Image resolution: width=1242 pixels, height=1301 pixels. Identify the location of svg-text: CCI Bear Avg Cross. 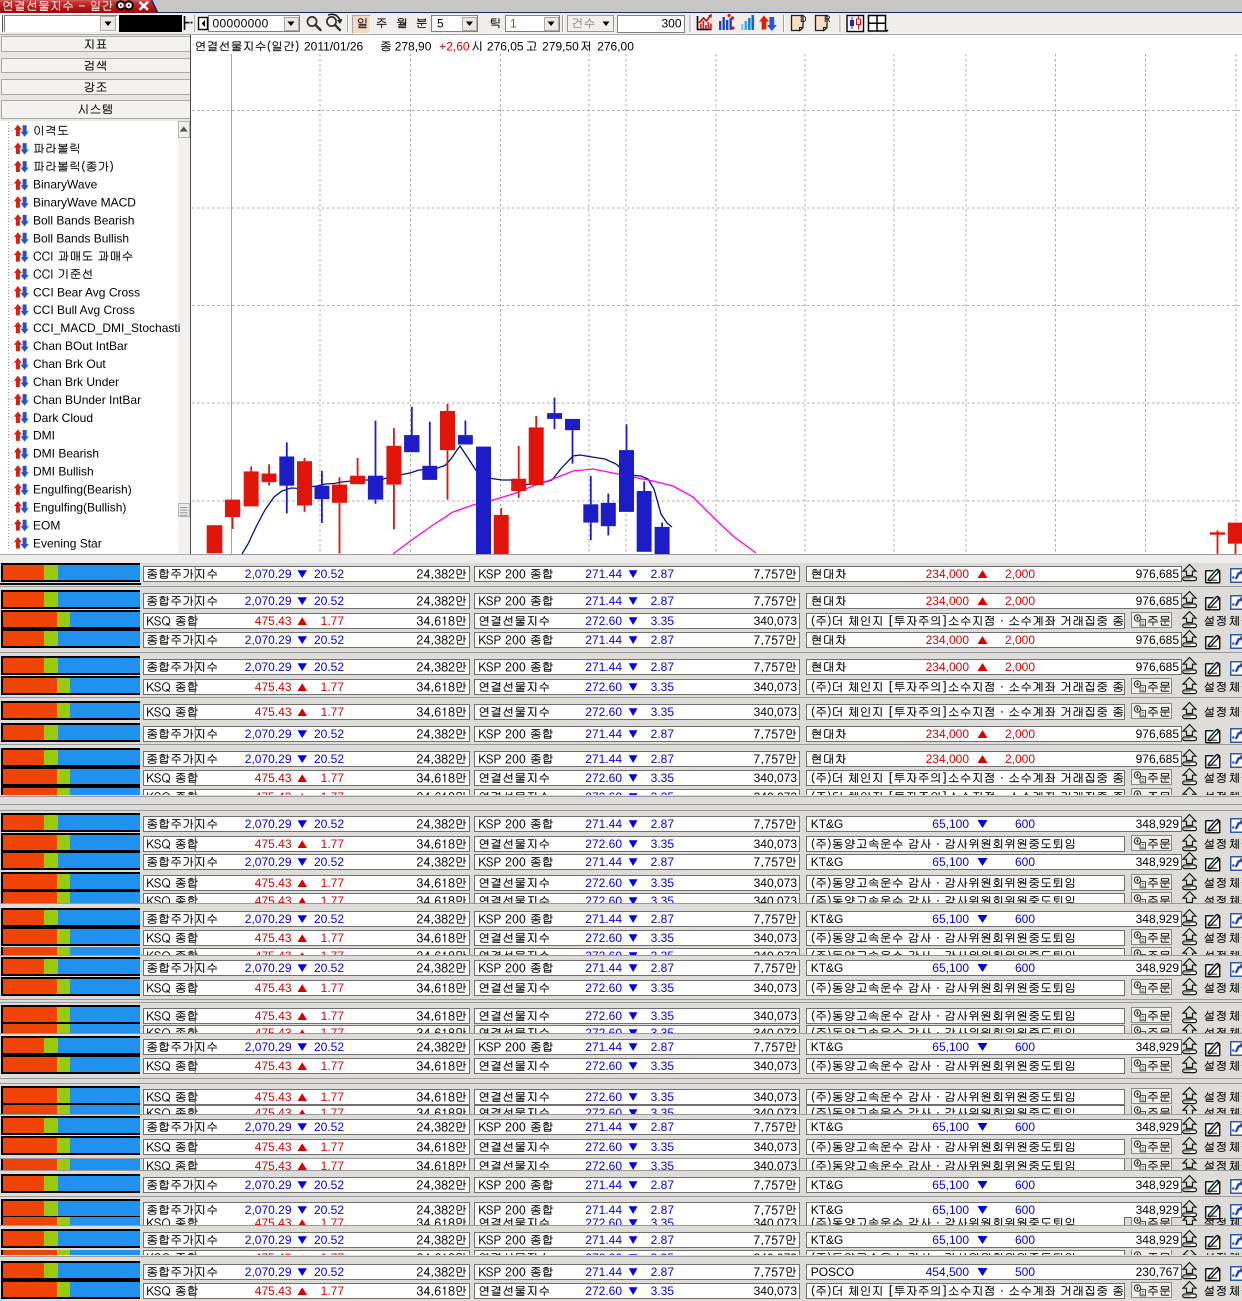
(86, 292).